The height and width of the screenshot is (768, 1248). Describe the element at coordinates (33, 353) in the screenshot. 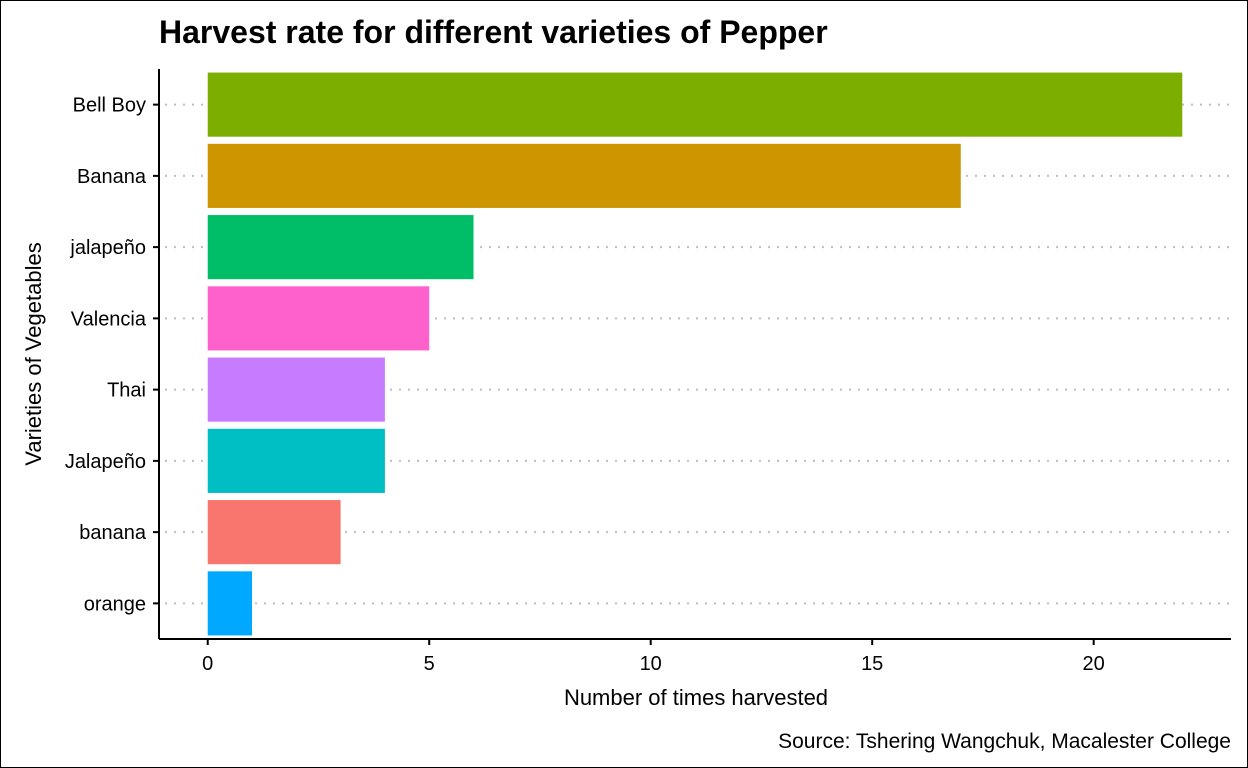

I see `y-axis-title: Varieties of Vegetables` at that location.